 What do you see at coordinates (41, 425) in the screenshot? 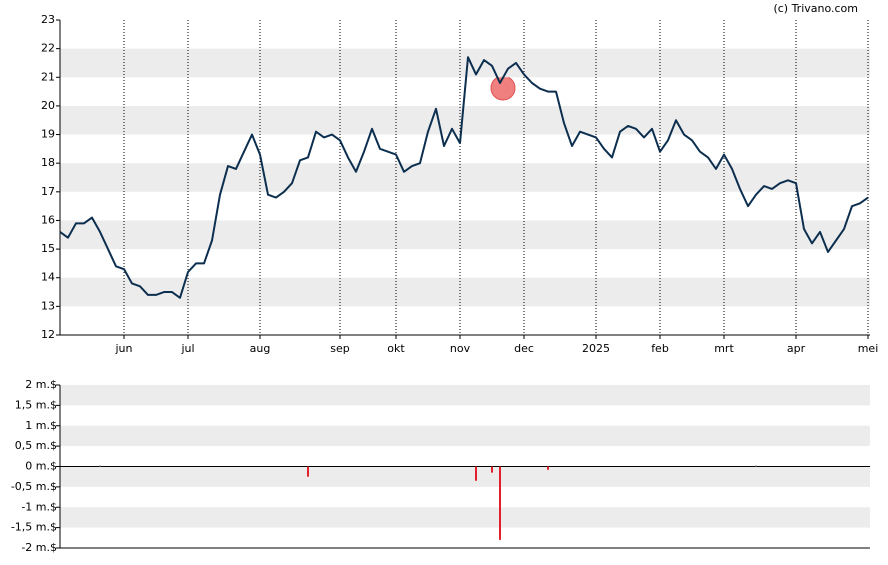
I see `y-tick-label: 1 m.$` at bounding box center [41, 425].